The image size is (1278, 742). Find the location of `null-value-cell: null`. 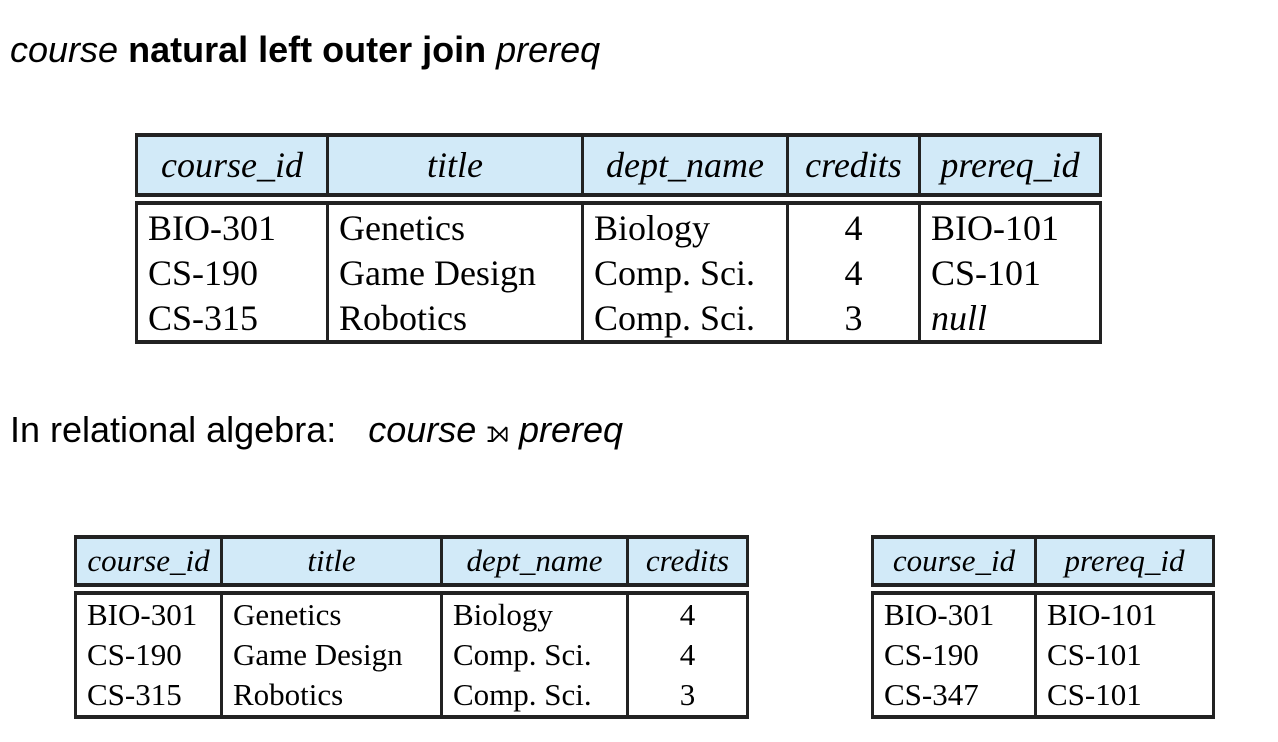

null-value-cell: null is located at coordinates (1010, 319).